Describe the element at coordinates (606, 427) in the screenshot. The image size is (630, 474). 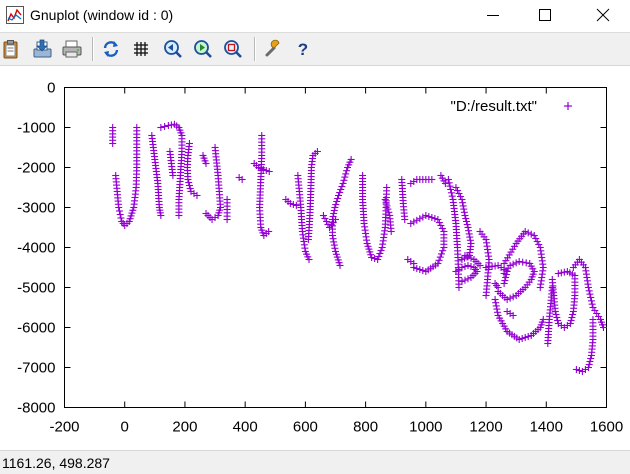
I see `x-tick-label: 1600` at that location.